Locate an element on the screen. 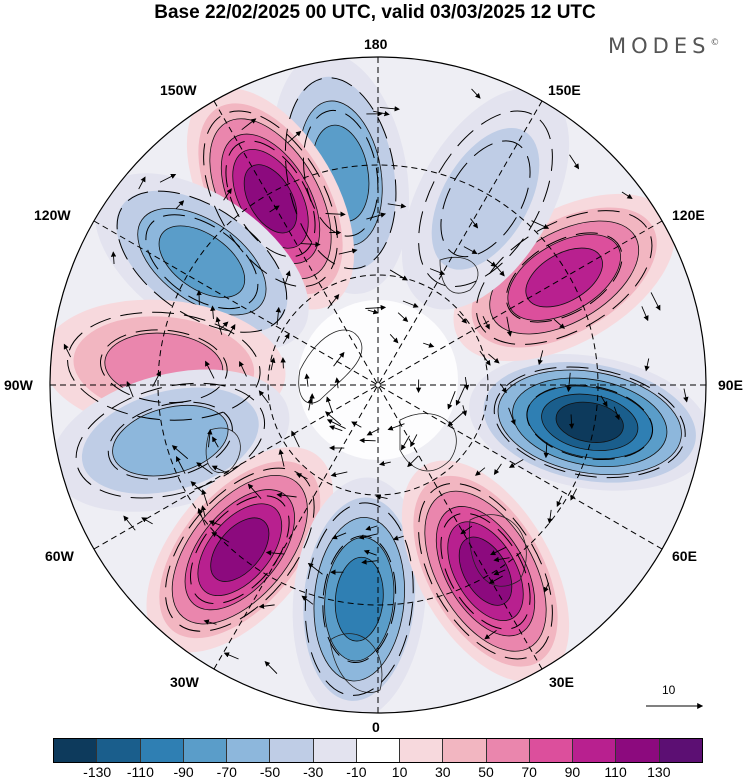 The width and height of the screenshot is (750, 783). colorbar-tick-label: -90 is located at coordinates (183, 772).